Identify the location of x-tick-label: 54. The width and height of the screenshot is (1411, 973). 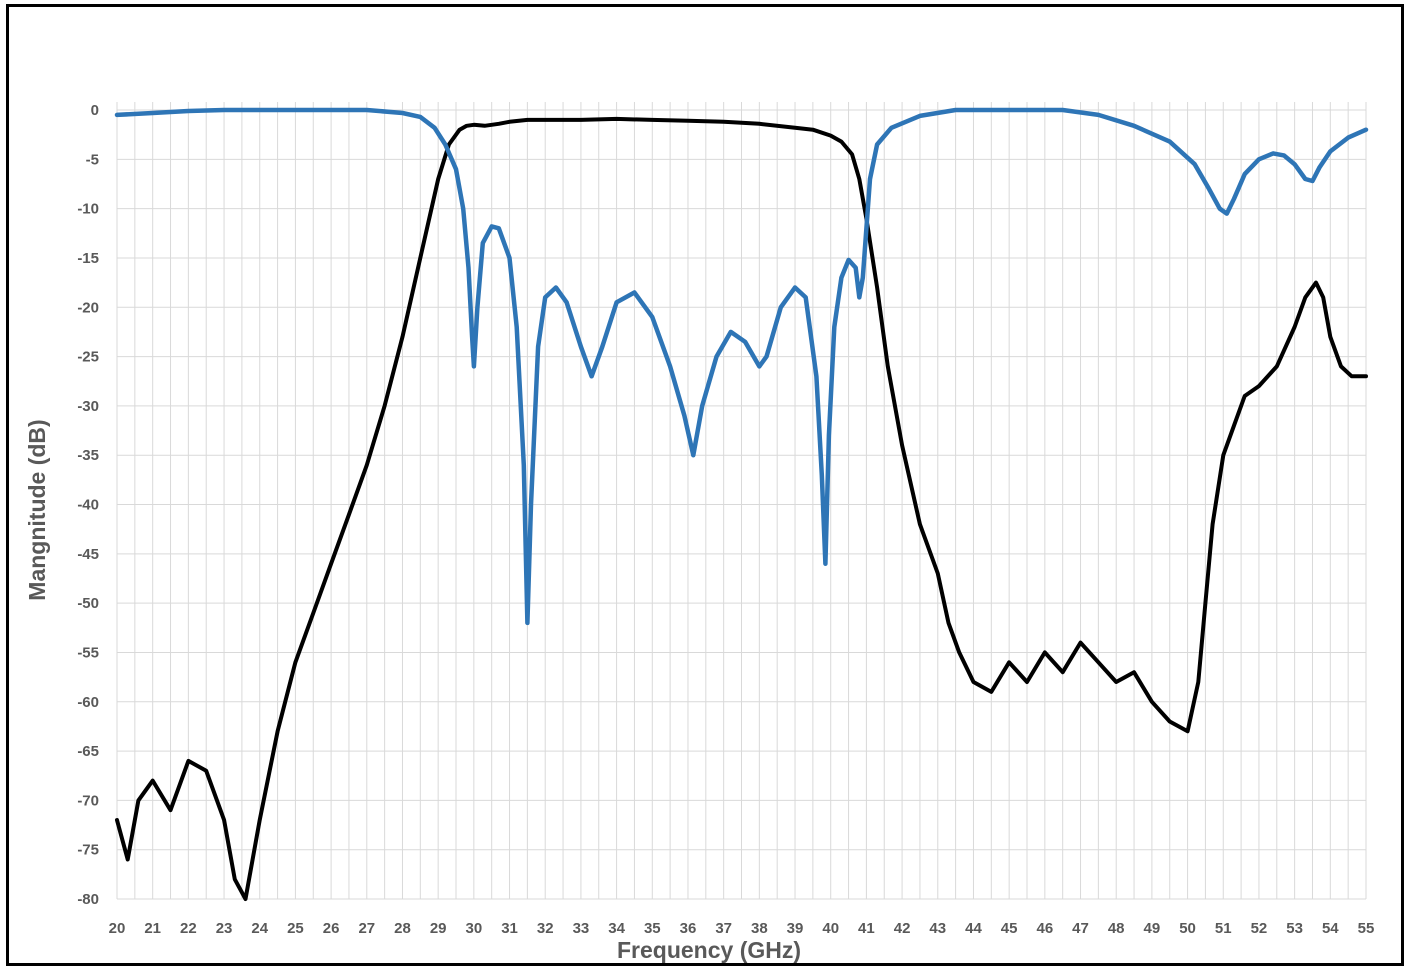
(1330, 928).